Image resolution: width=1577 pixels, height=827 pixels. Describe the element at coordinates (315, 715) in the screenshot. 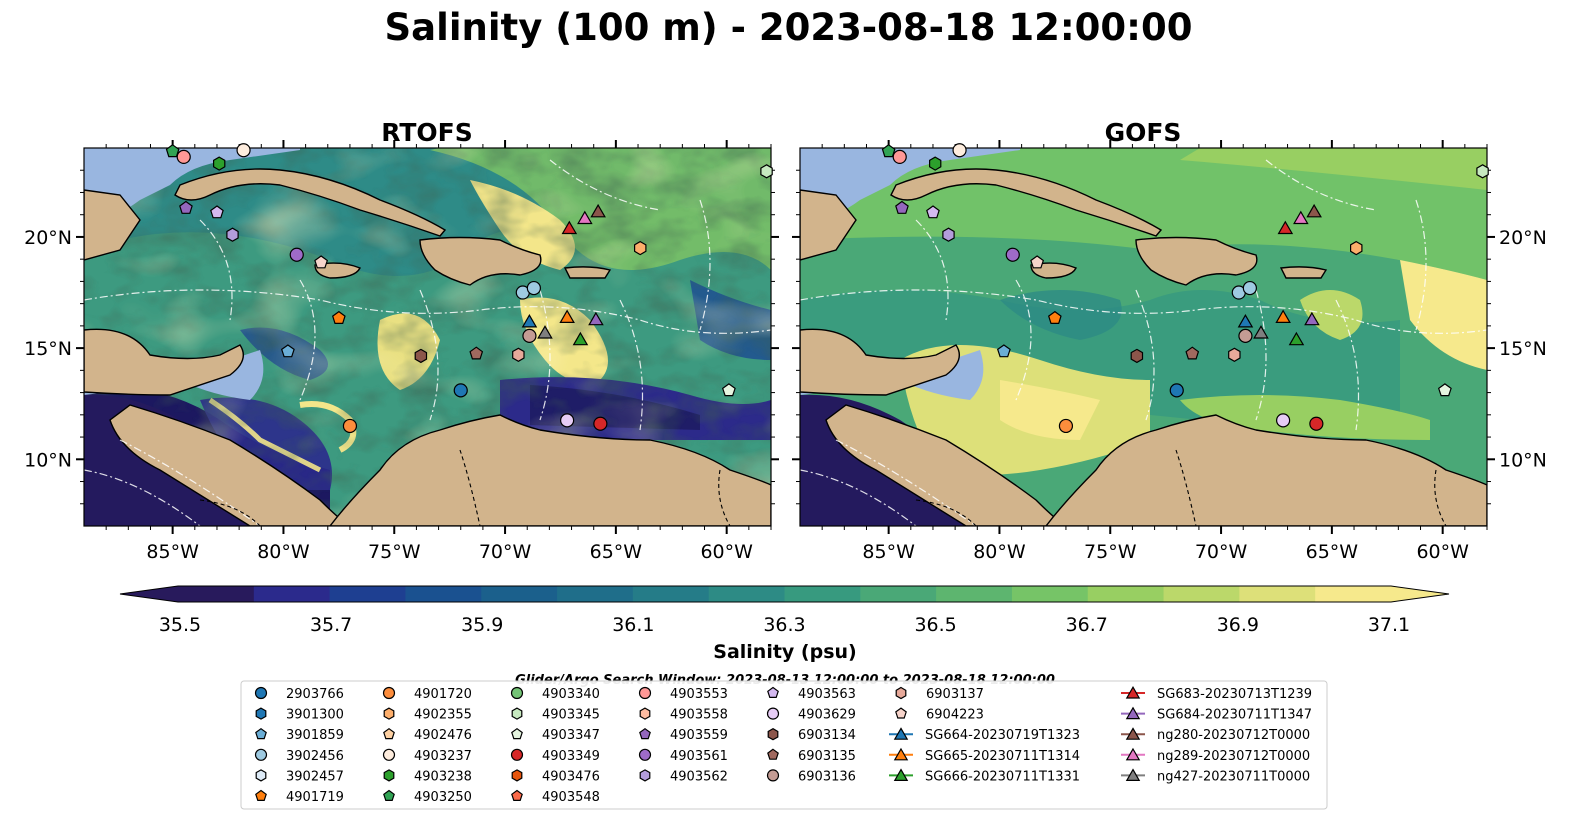

I see `legend-label: 3901300` at that location.